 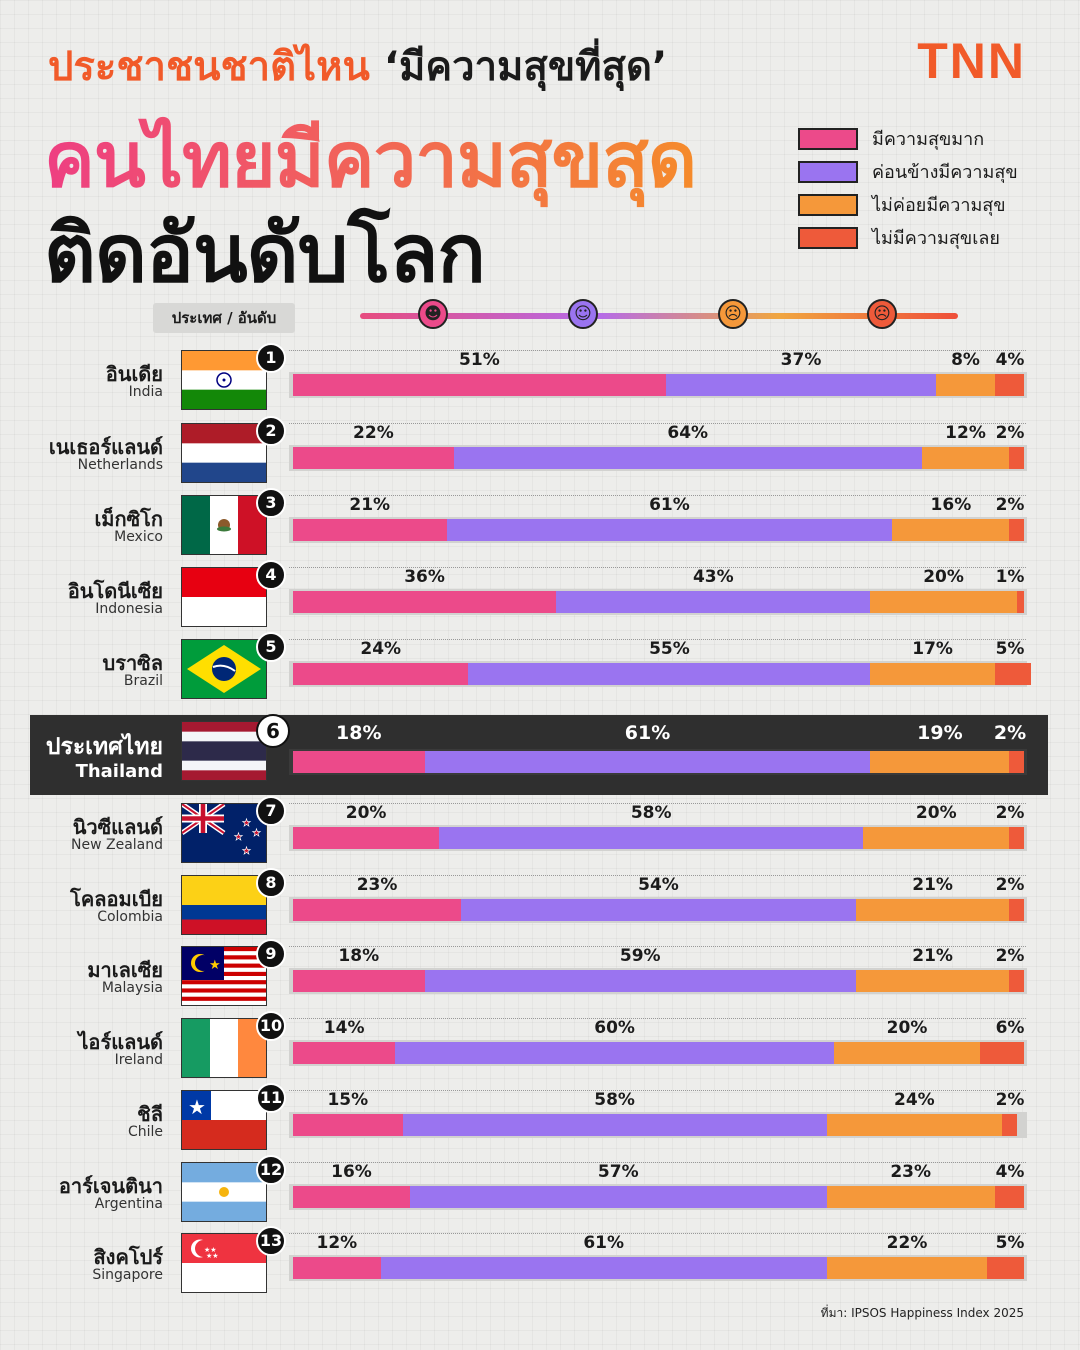 I want to click on data-label-not-happy: 6%, so click(x=1010, y=1028).